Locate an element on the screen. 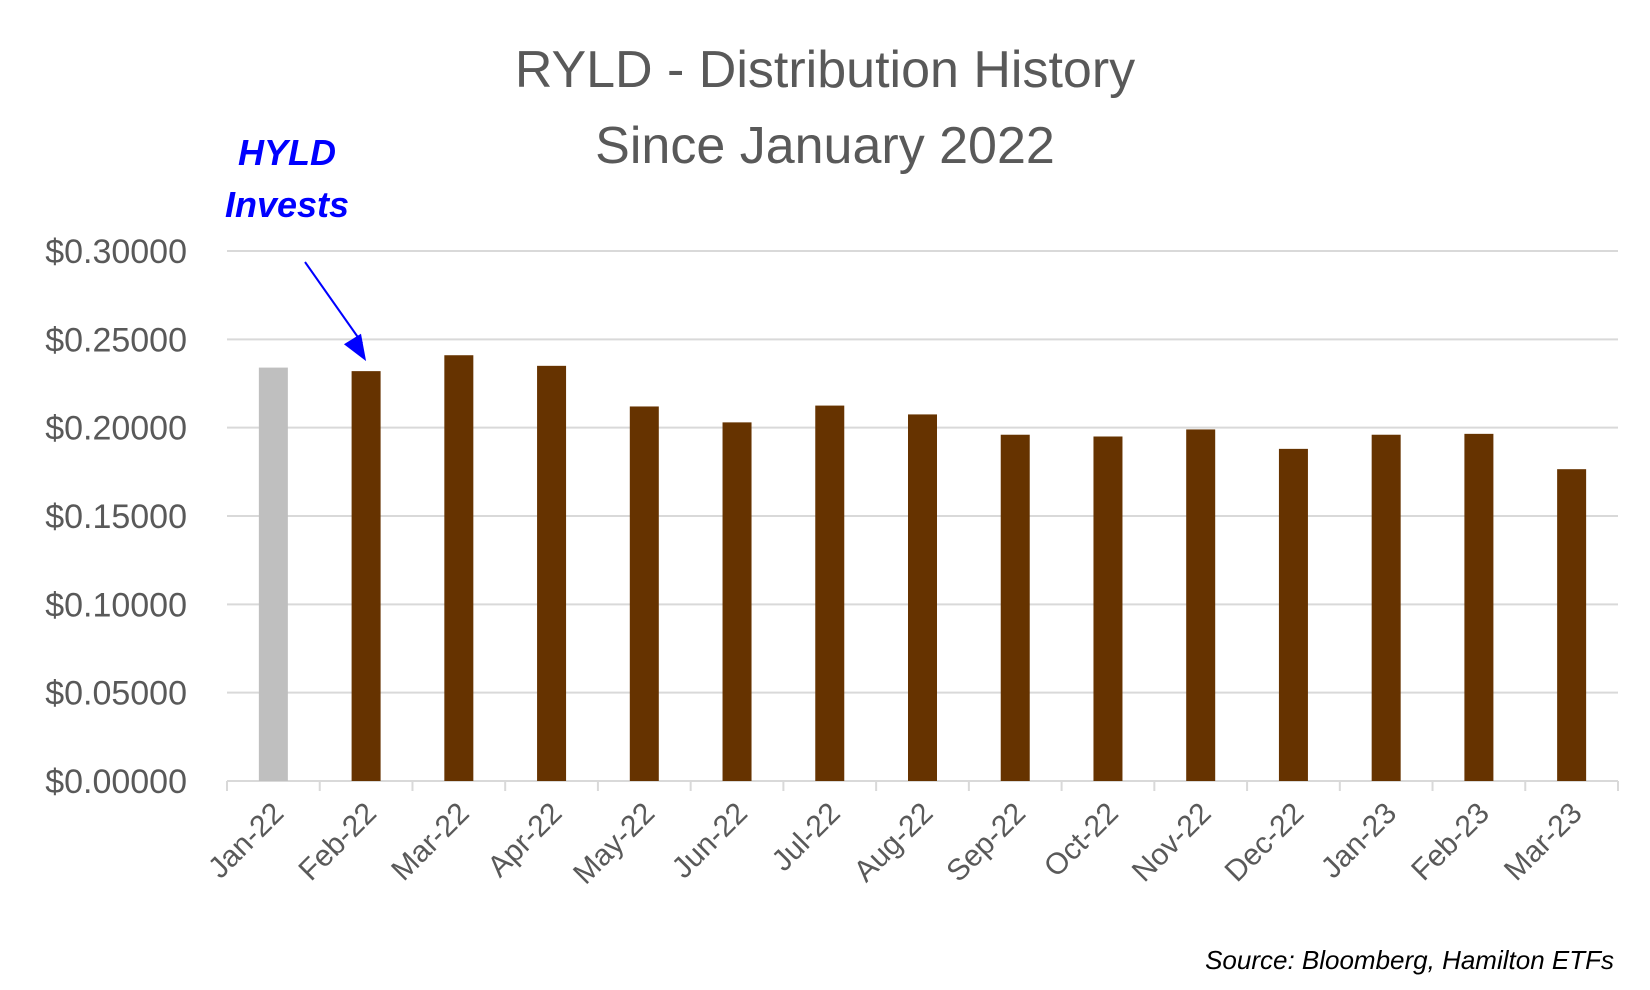 Image resolution: width=1650 pixels, height=990 pixels. x-tick-label: Dec-22 is located at coordinates (1265, 843).